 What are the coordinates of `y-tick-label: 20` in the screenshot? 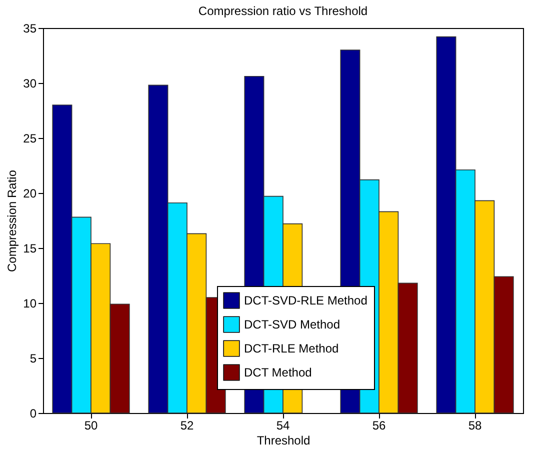 It's located at (30, 193).